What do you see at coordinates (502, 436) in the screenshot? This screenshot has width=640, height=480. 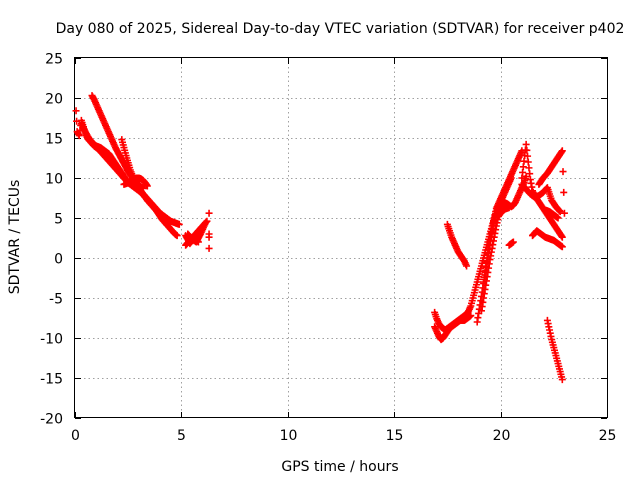 I see `x-tick-label: 20` at bounding box center [502, 436].